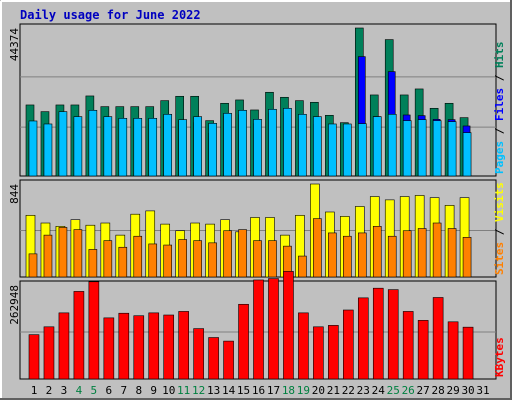  I want to click on x-tick-label: 30, so click(467, 390).